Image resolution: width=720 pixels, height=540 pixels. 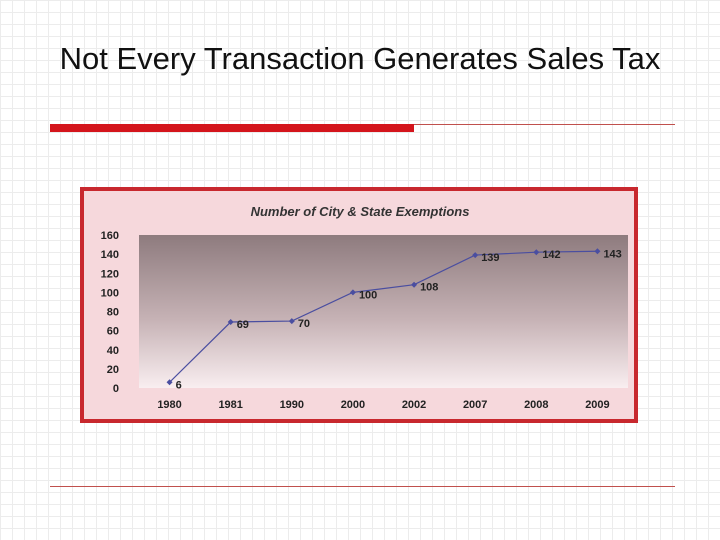 I want to click on chart-title: Number of City & State Exemptions, so click(x=360, y=211).